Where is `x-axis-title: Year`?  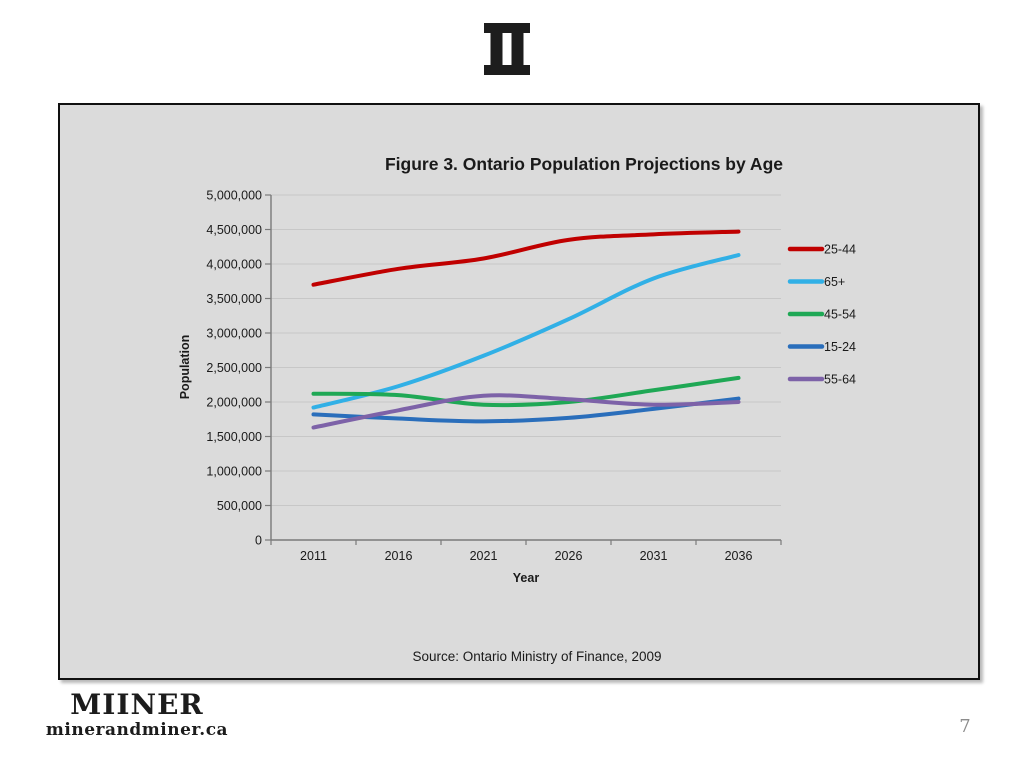
x-axis-title: Year is located at coordinates (526, 578).